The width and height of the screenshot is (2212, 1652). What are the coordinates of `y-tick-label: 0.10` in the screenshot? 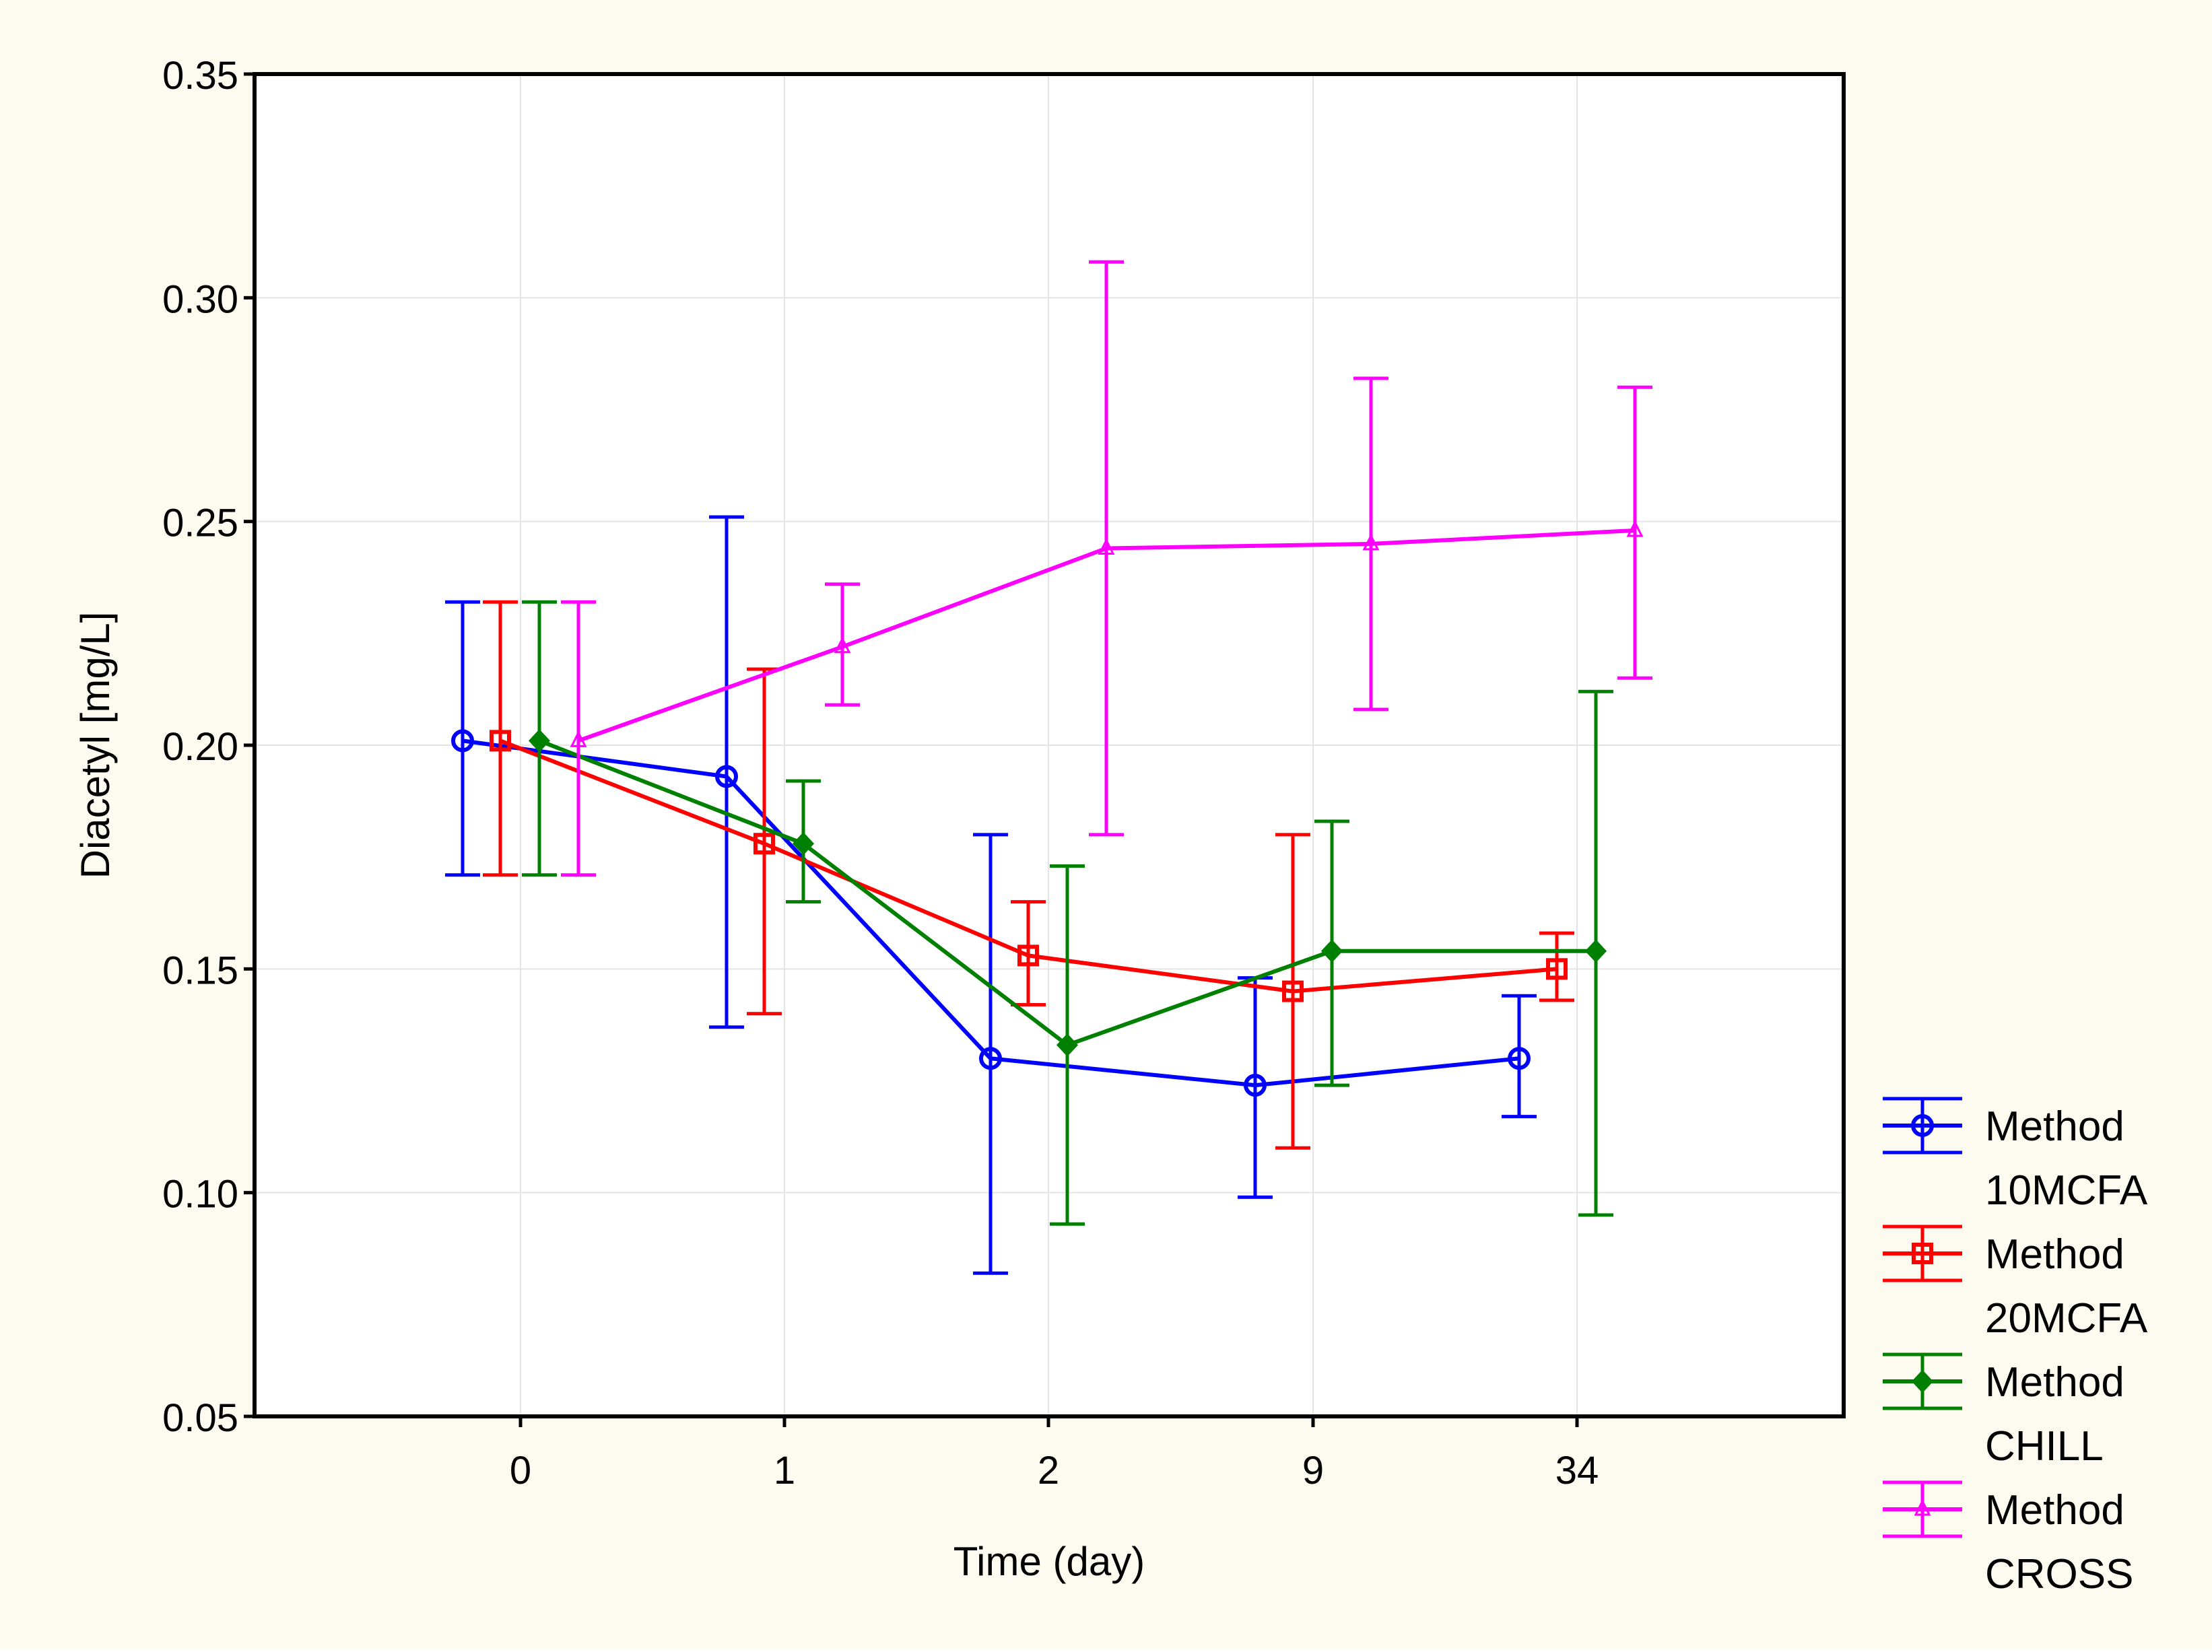 It's located at (200, 1194).